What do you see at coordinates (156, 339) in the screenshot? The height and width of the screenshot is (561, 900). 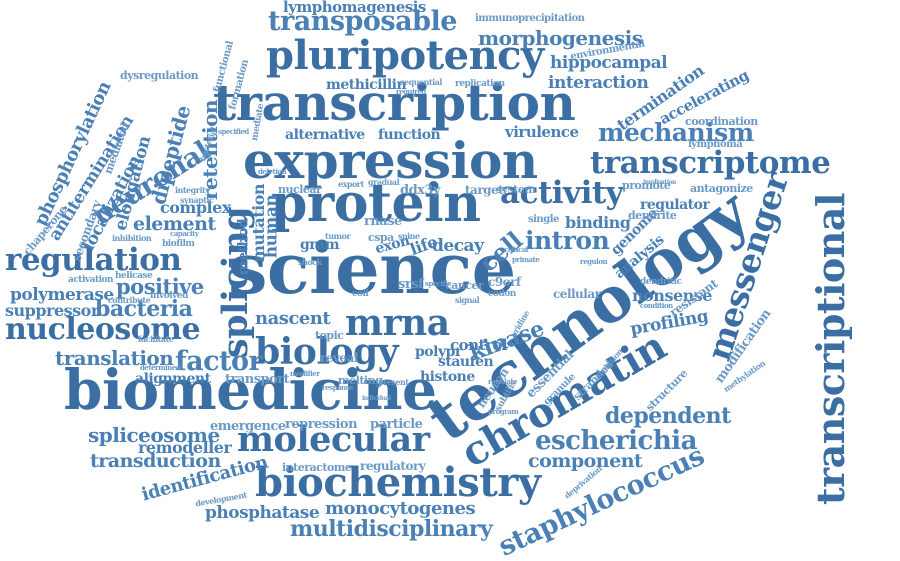 I see `word-facilitate: facilitate` at bounding box center [156, 339].